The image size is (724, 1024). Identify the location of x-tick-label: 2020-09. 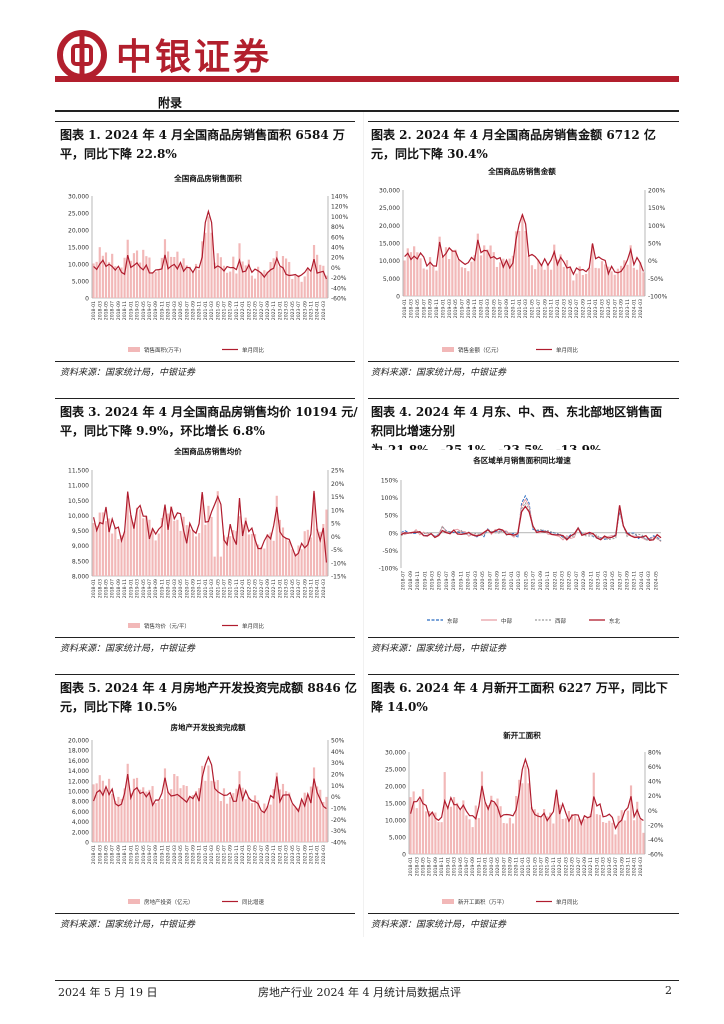
(193, 310).